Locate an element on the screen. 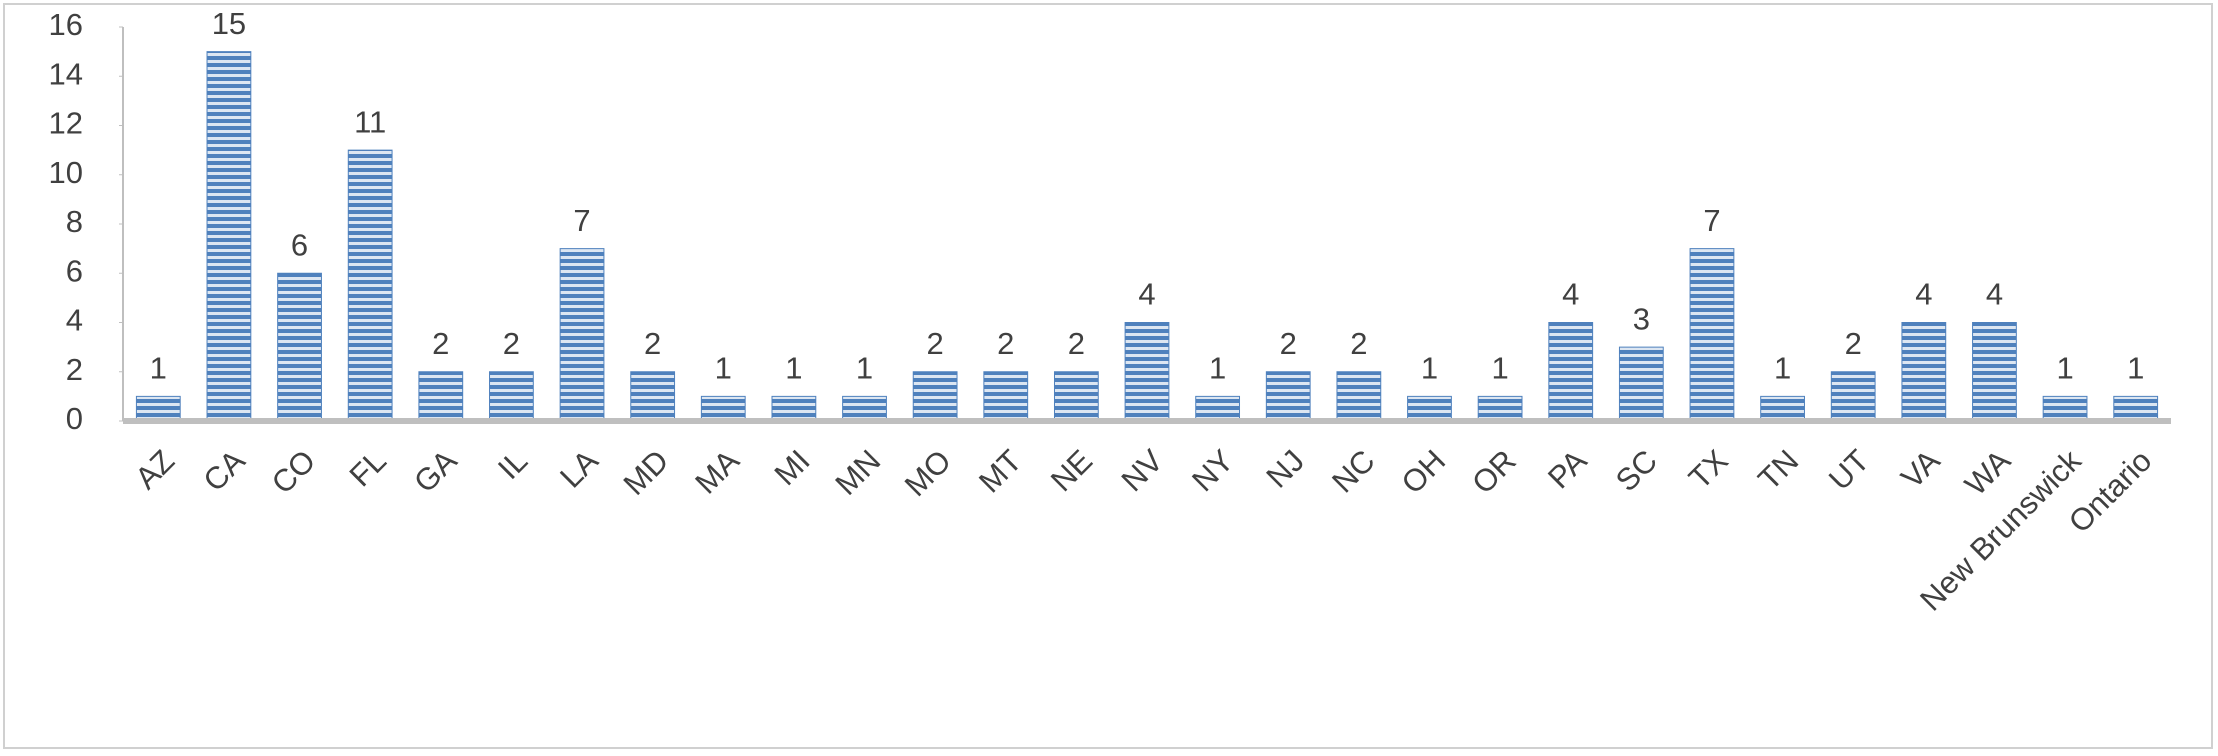 The height and width of the screenshot is (756, 2218). data-label: 3 is located at coordinates (1641, 318).